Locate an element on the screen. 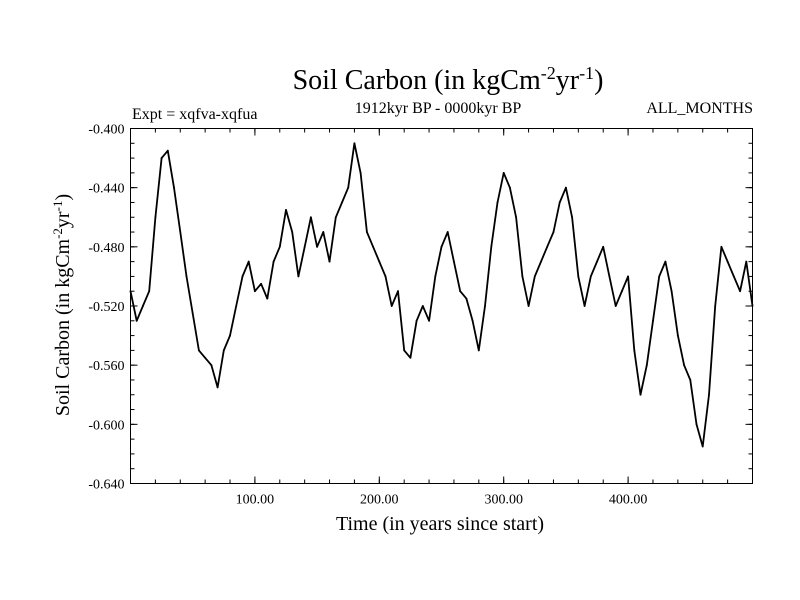 This screenshot has height=600, width=800. y-axis-label-exp1: -2 is located at coordinates (57, 233).